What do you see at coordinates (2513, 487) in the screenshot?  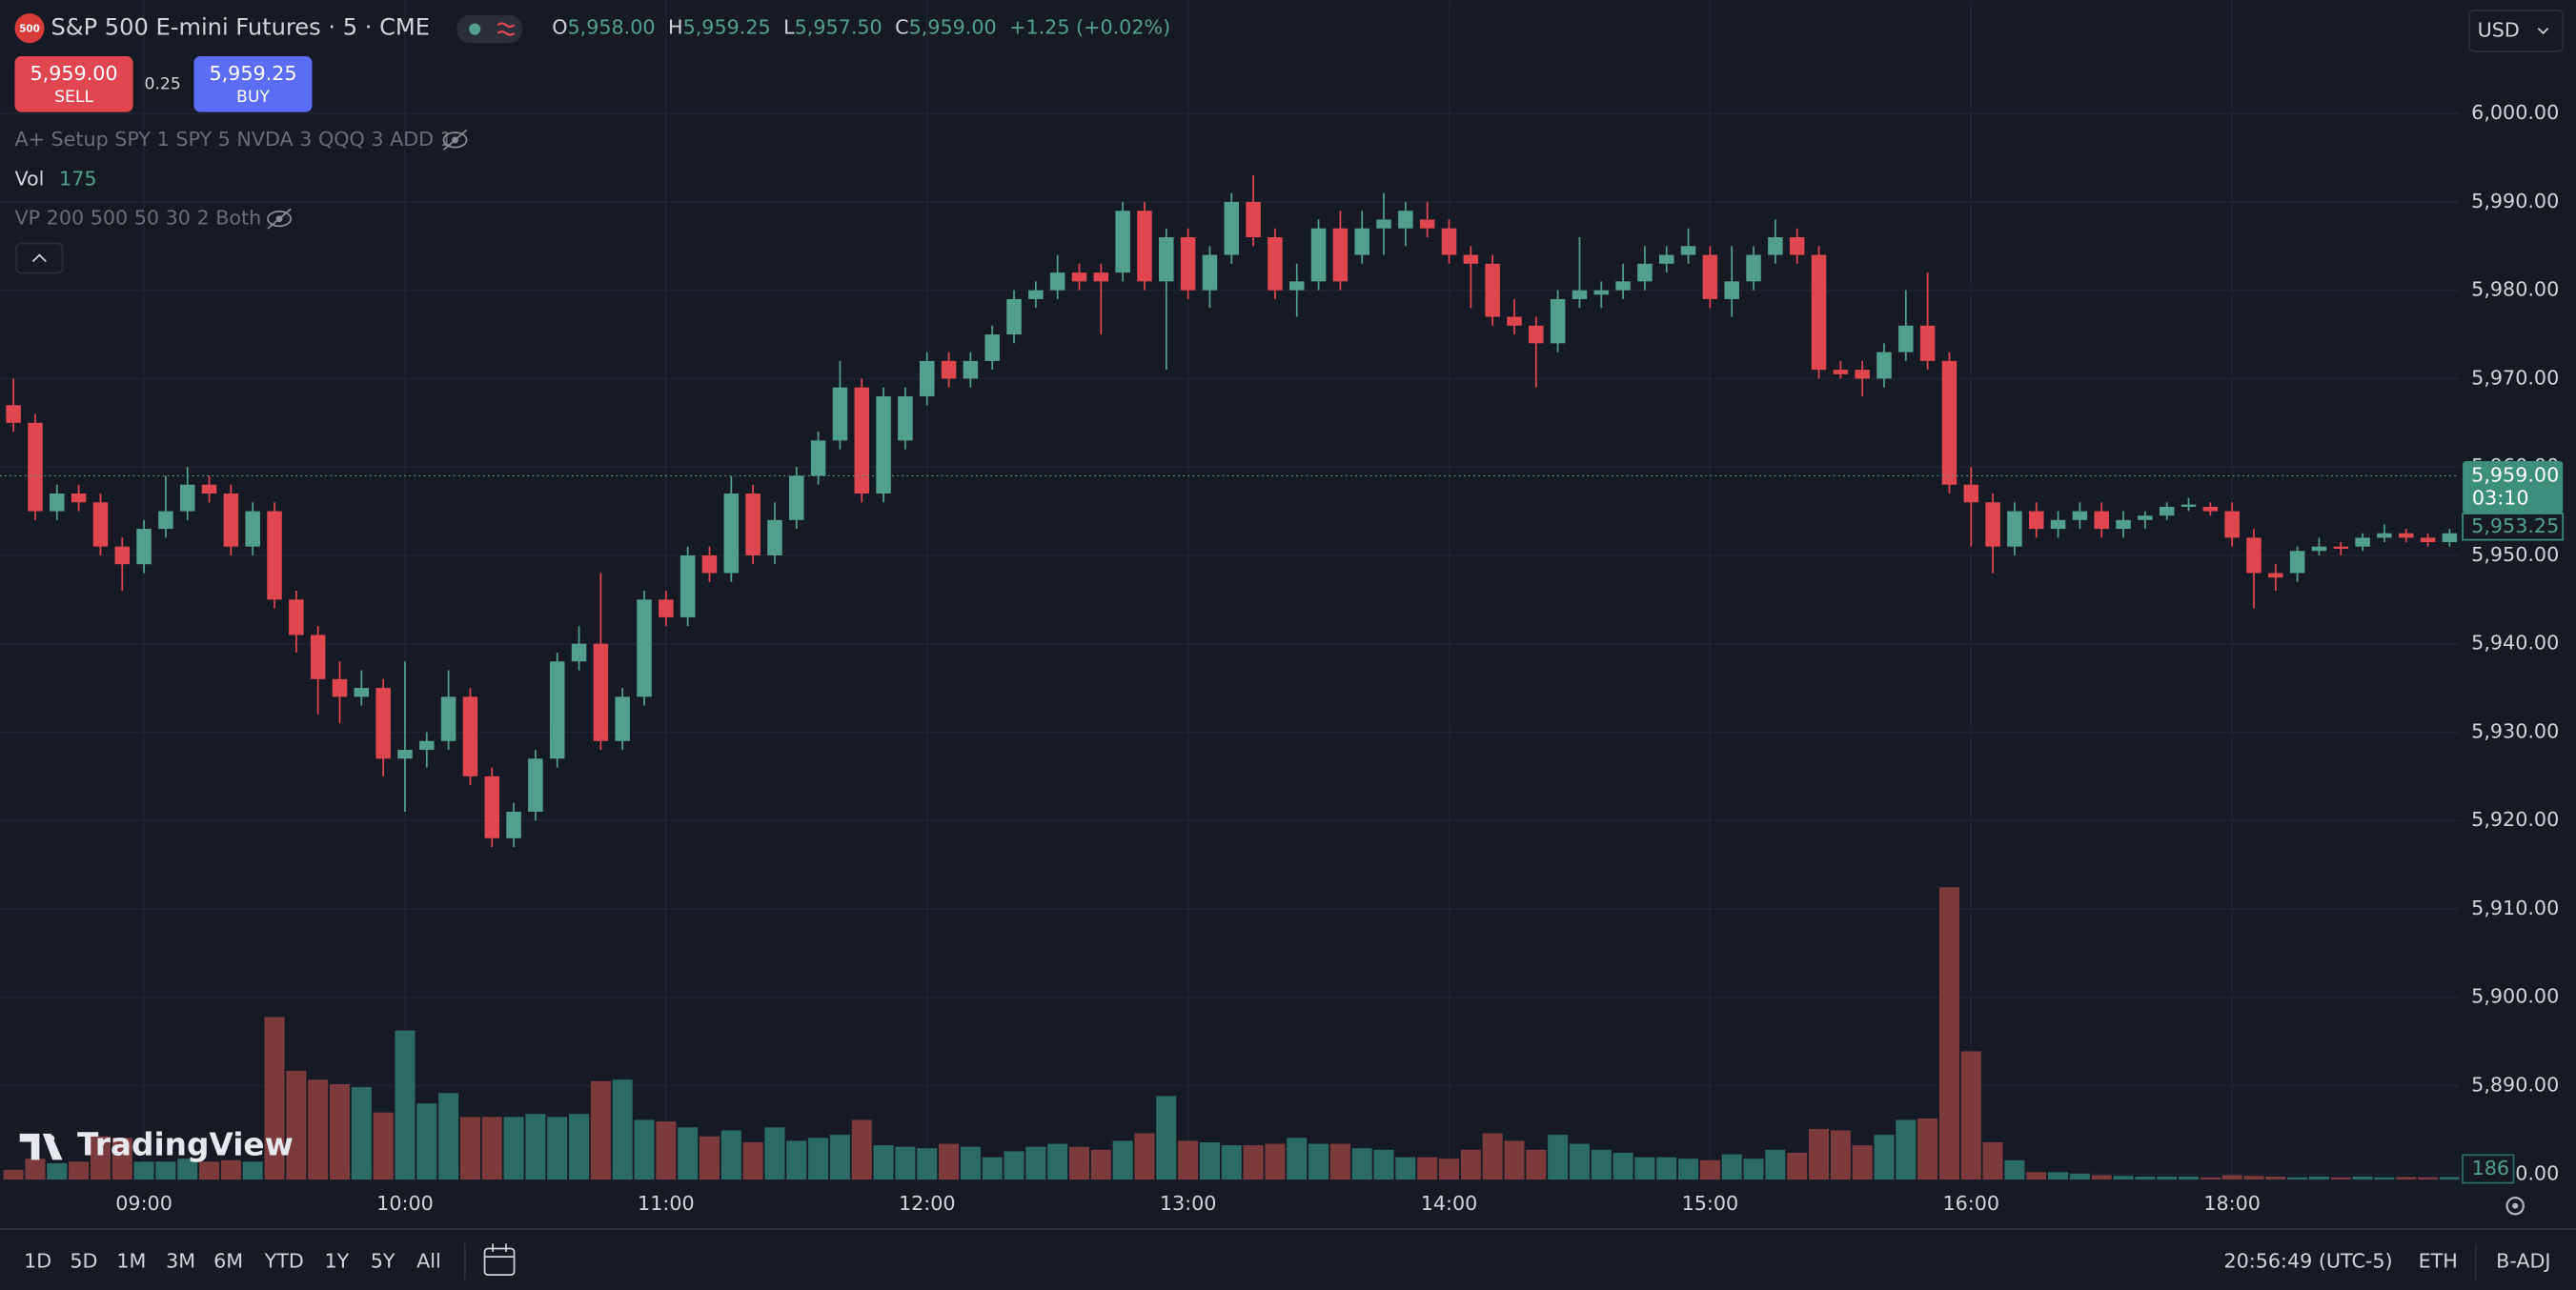 I see `last-price-box` at bounding box center [2513, 487].